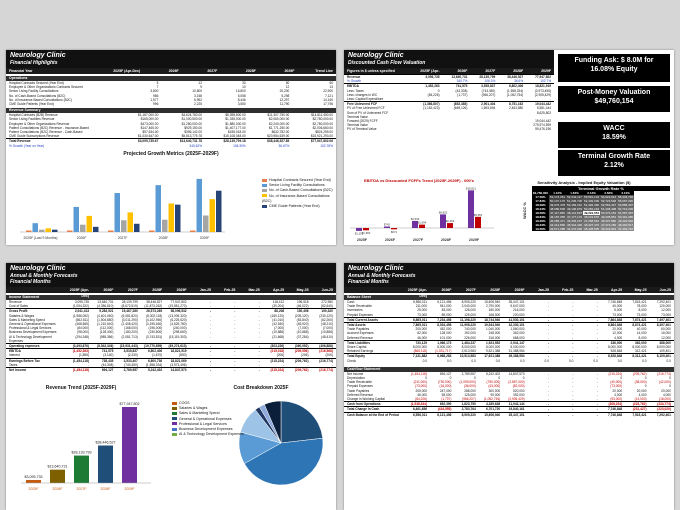 The height and width of the screenshot is (510, 680). What do you see at coordinates (592, 217) in the screenshot?
I see `sensitivity-cell: 48,223,878` at bounding box center [592, 217].